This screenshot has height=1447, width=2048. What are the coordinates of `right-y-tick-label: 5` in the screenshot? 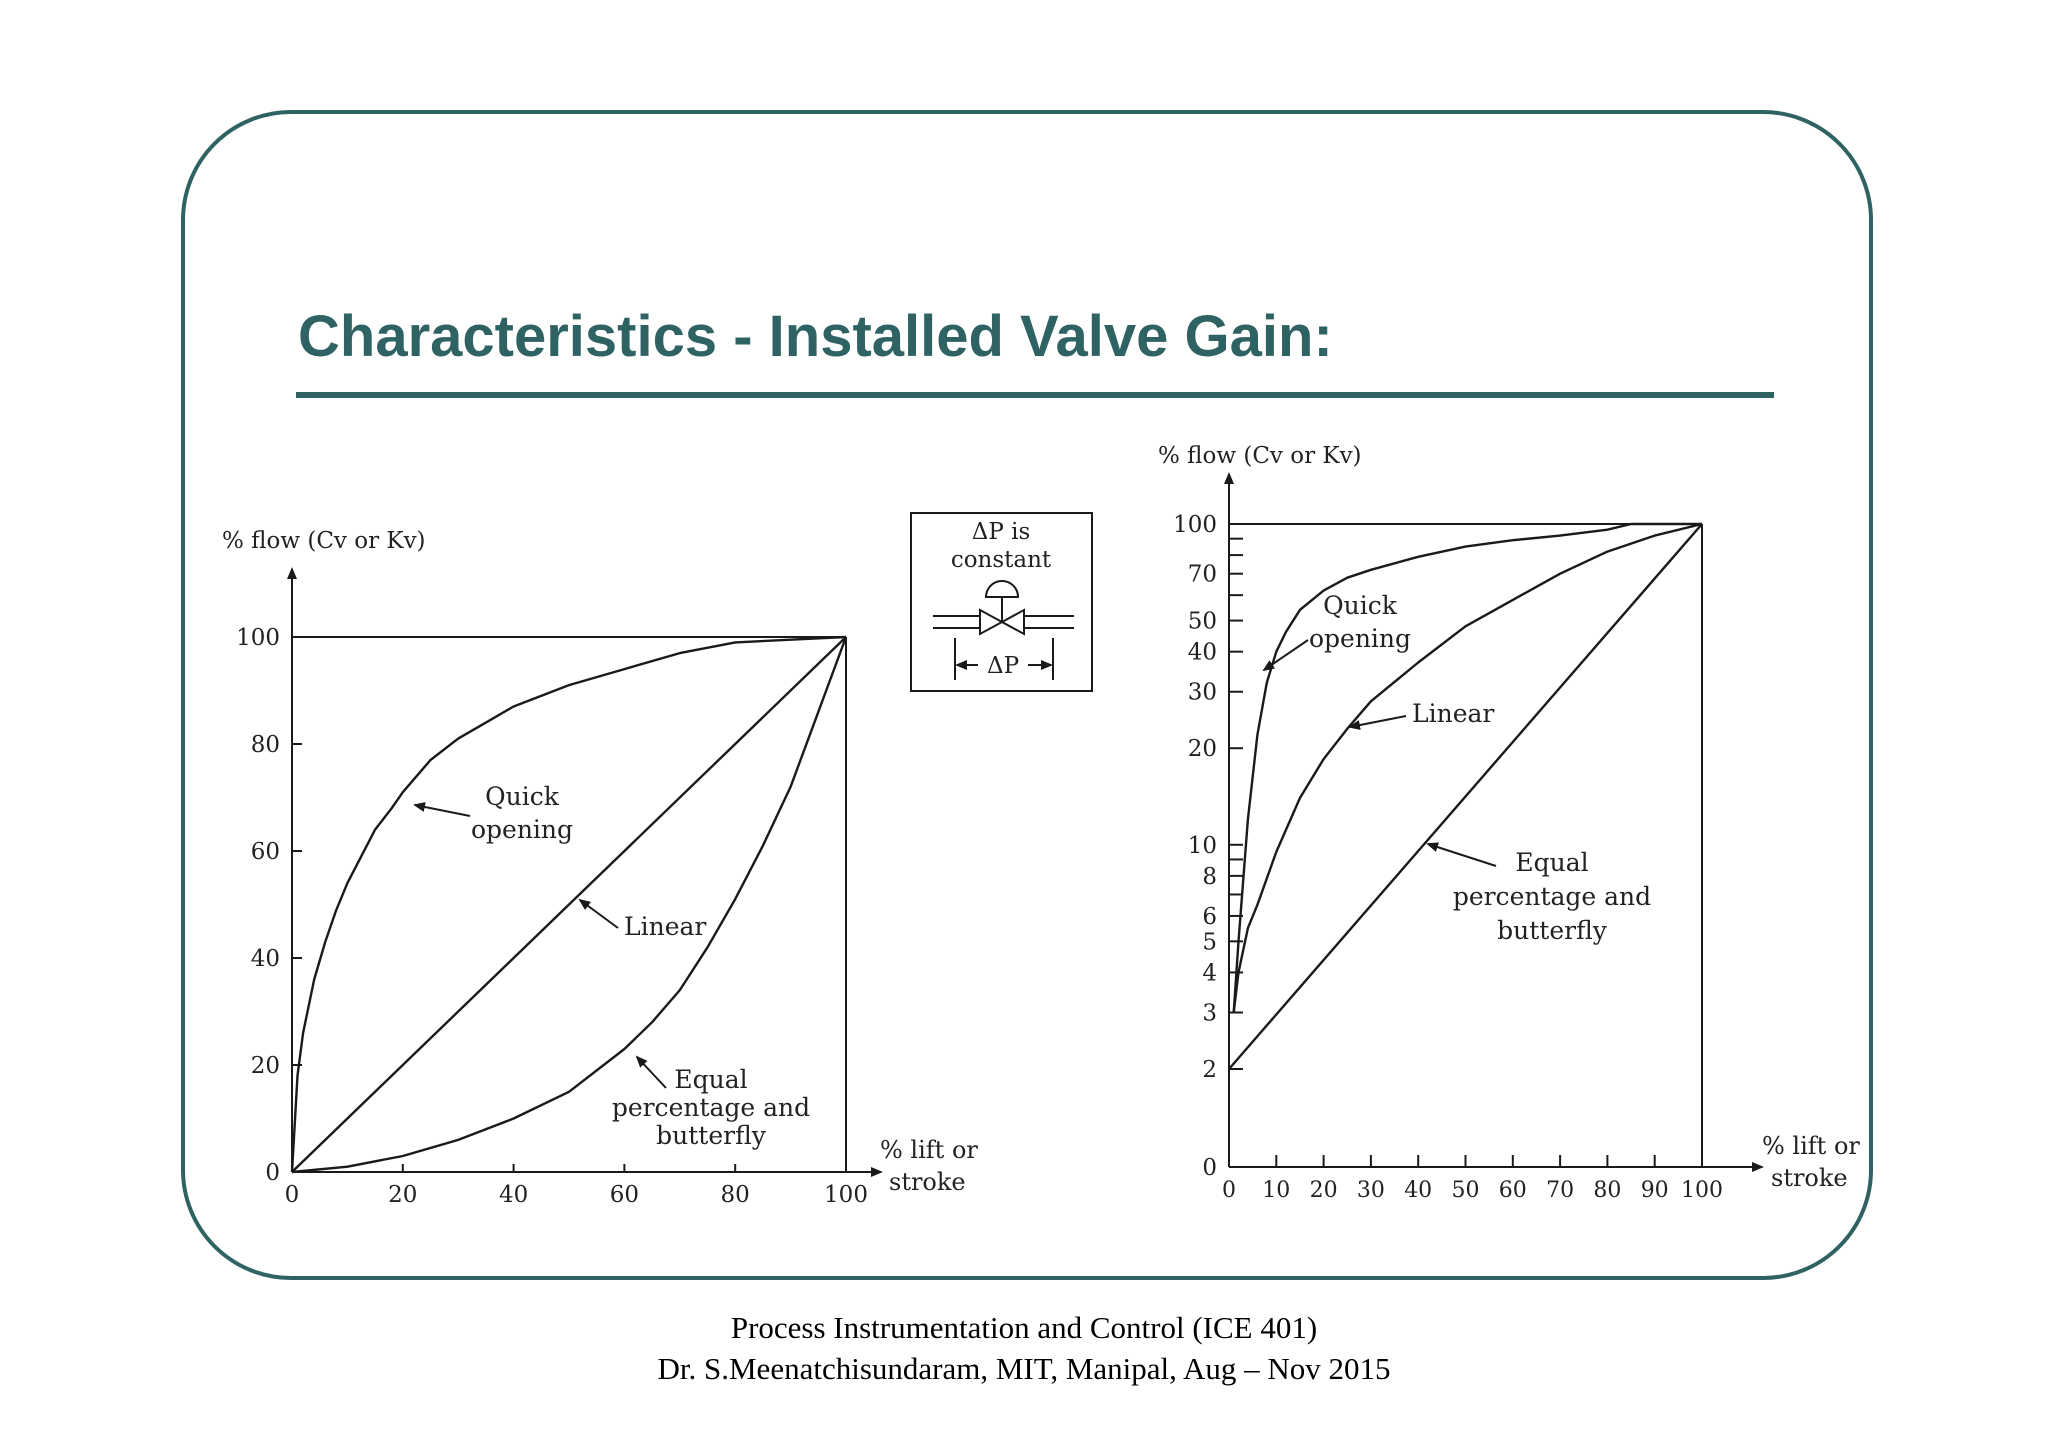 It's located at (1209, 942).